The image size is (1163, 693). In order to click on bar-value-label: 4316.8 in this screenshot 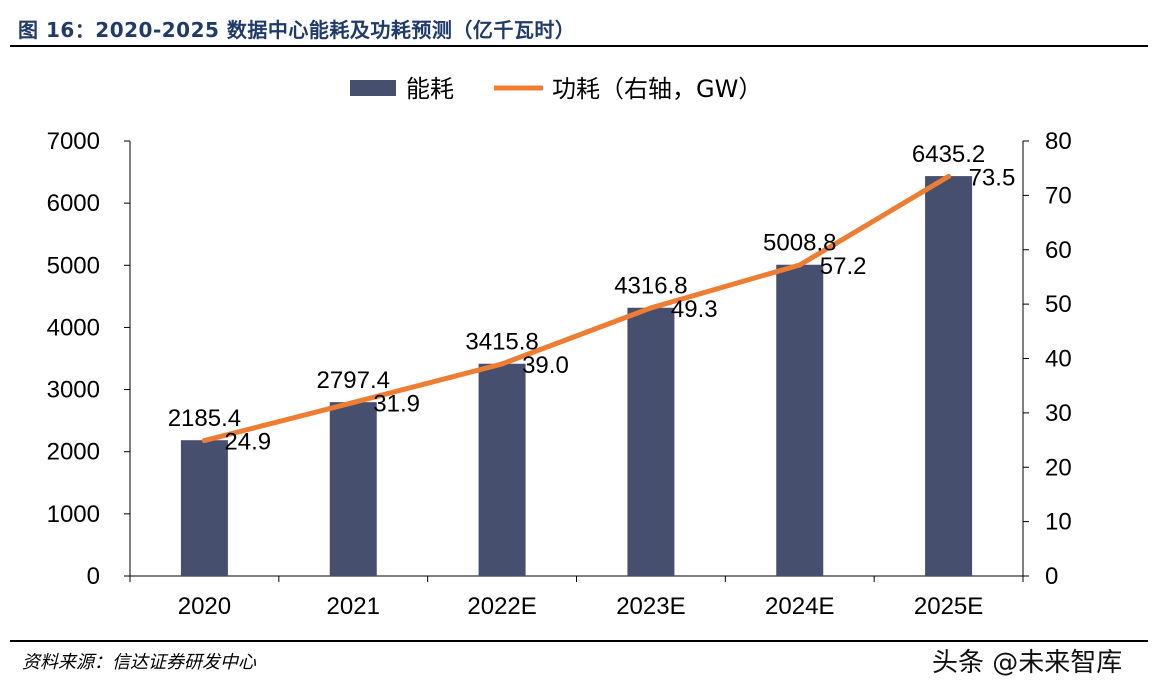, I will do `click(650, 286)`.